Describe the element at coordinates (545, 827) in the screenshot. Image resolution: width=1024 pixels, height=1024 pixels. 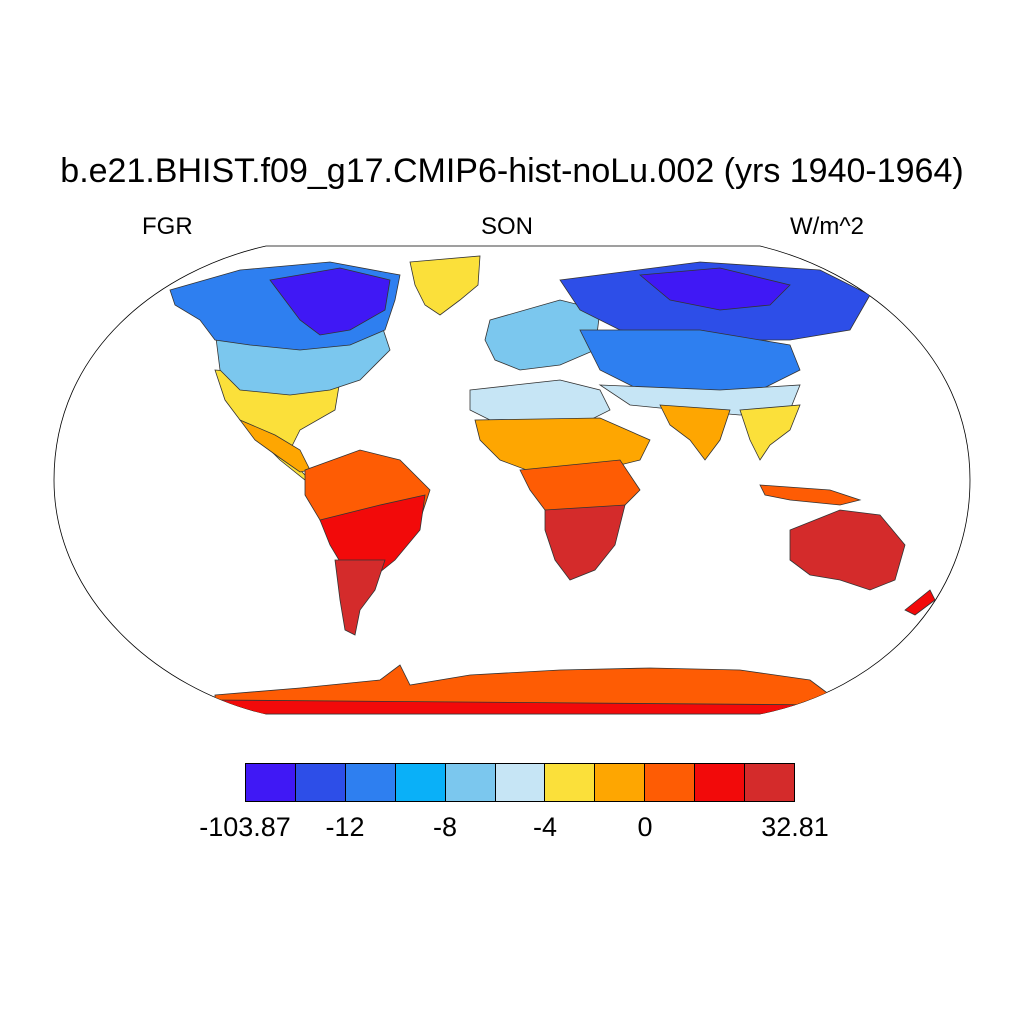
I see `colorbar-label: -4` at that location.